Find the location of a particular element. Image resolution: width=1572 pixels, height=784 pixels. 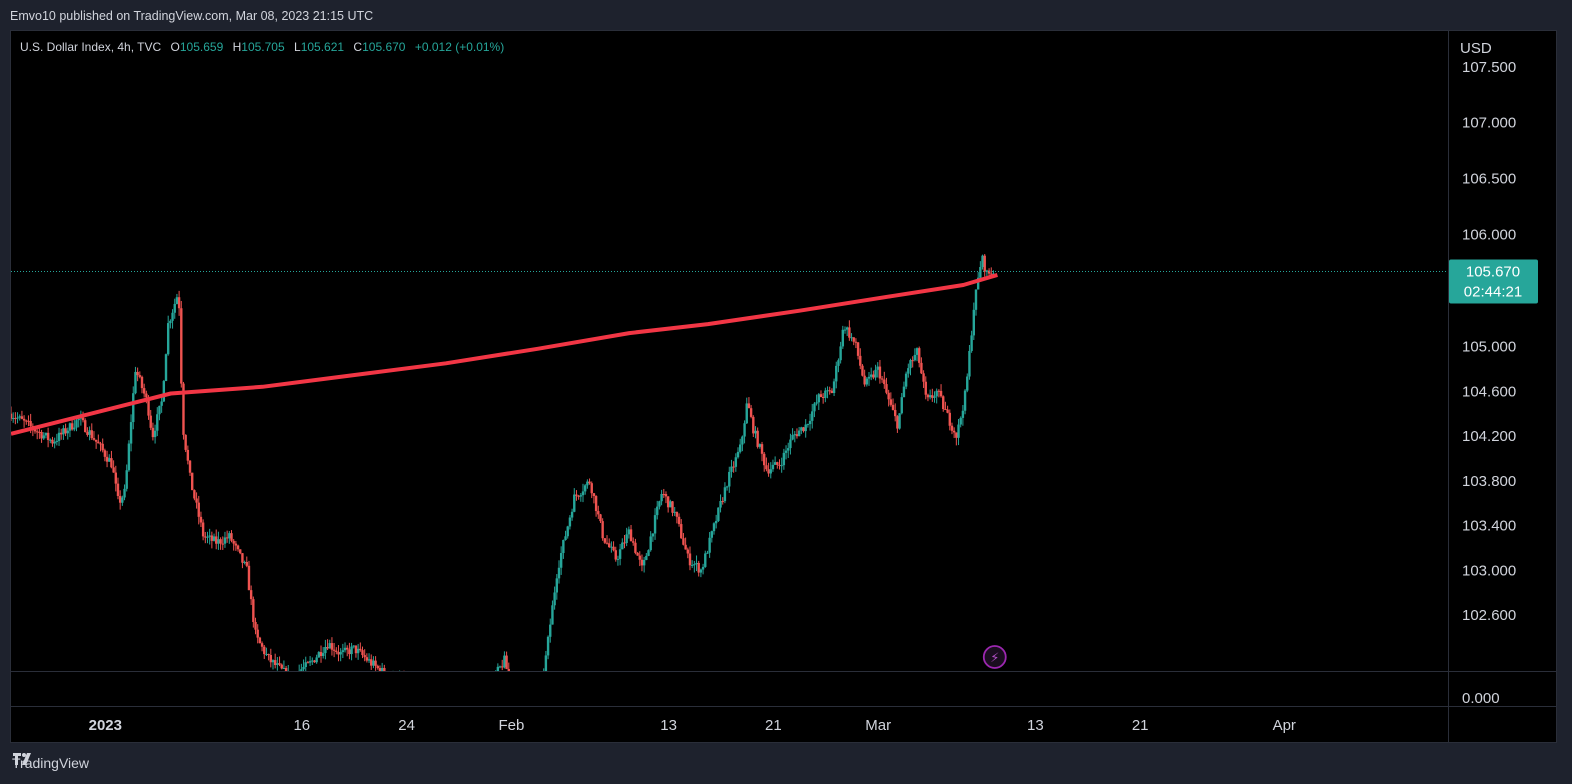

event-marker: ⚡ is located at coordinates (994, 657).